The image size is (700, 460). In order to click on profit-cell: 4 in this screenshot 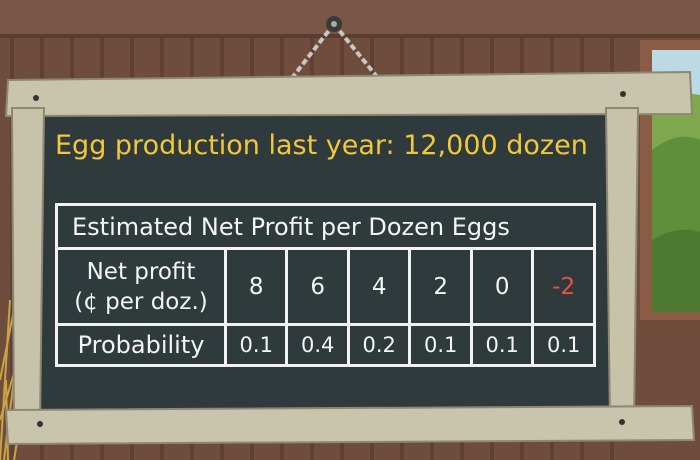, I will do `click(379, 286)`.